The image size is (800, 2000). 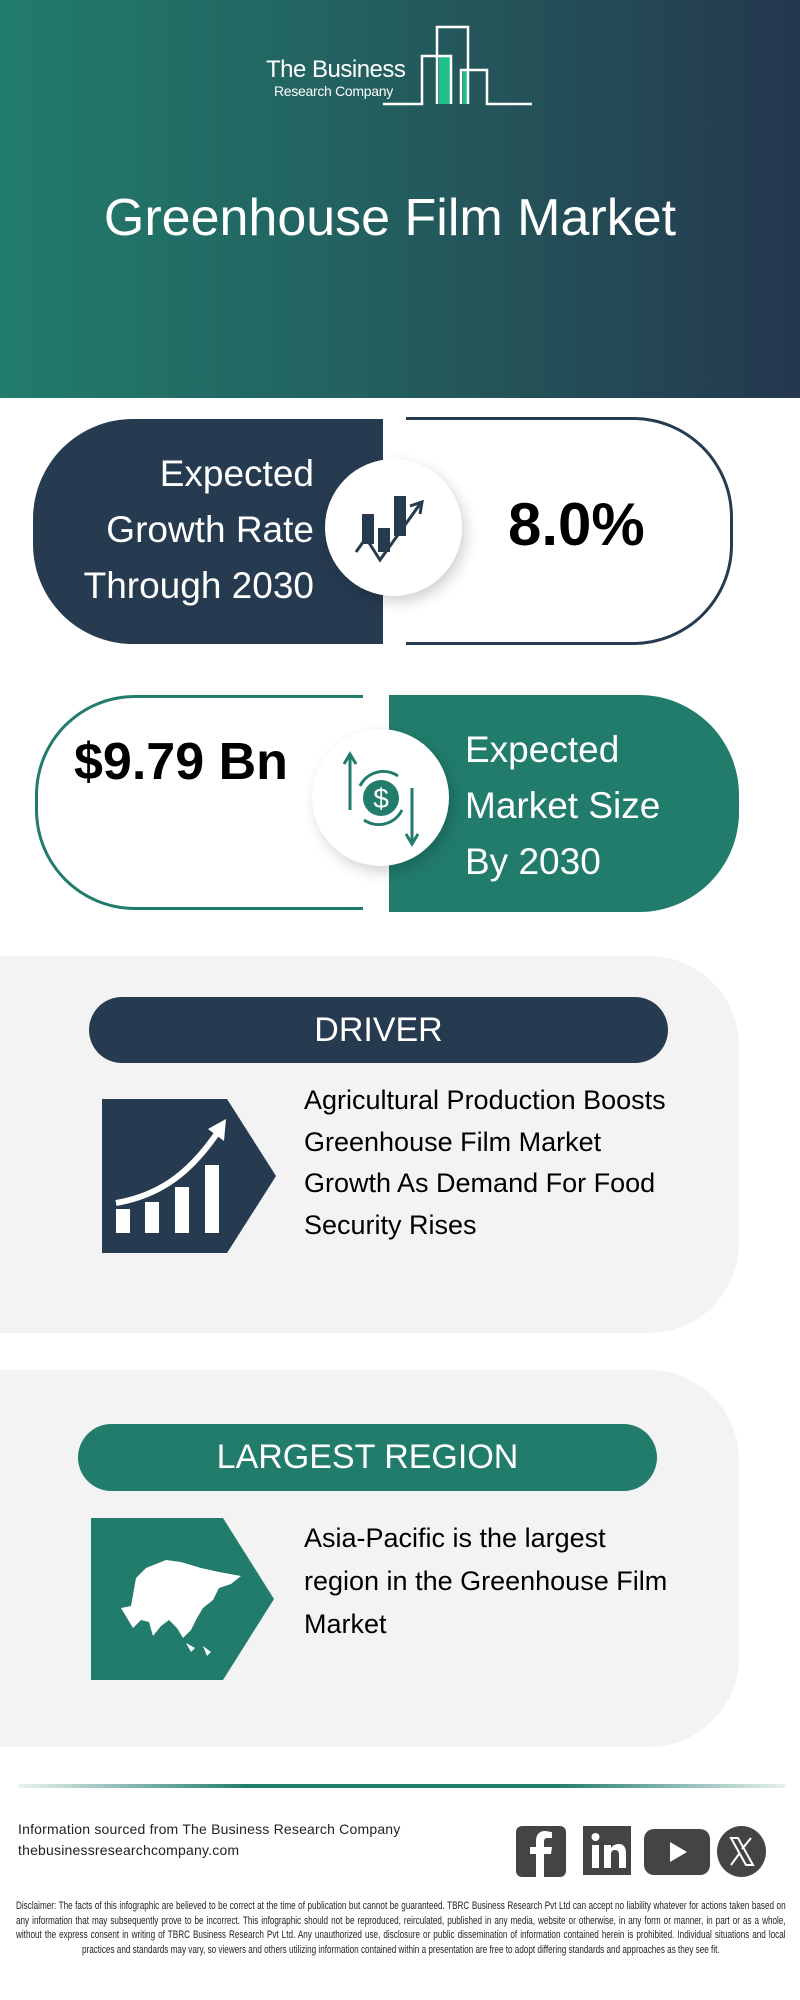 I want to click on growth-label-panel, so click(x=208, y=531).